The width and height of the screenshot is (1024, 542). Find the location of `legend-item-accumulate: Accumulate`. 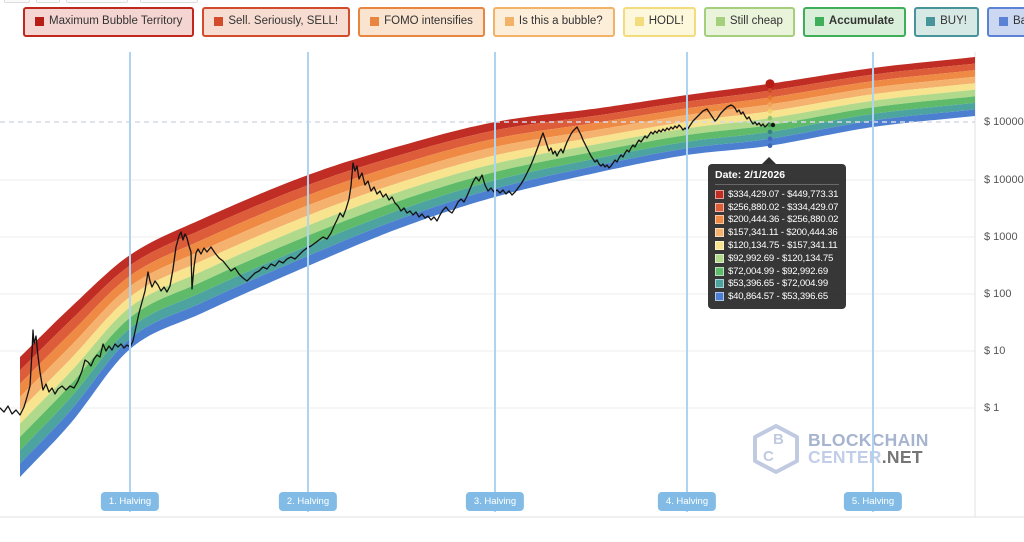

legend-item-accumulate: Accumulate is located at coordinates (854, 22).